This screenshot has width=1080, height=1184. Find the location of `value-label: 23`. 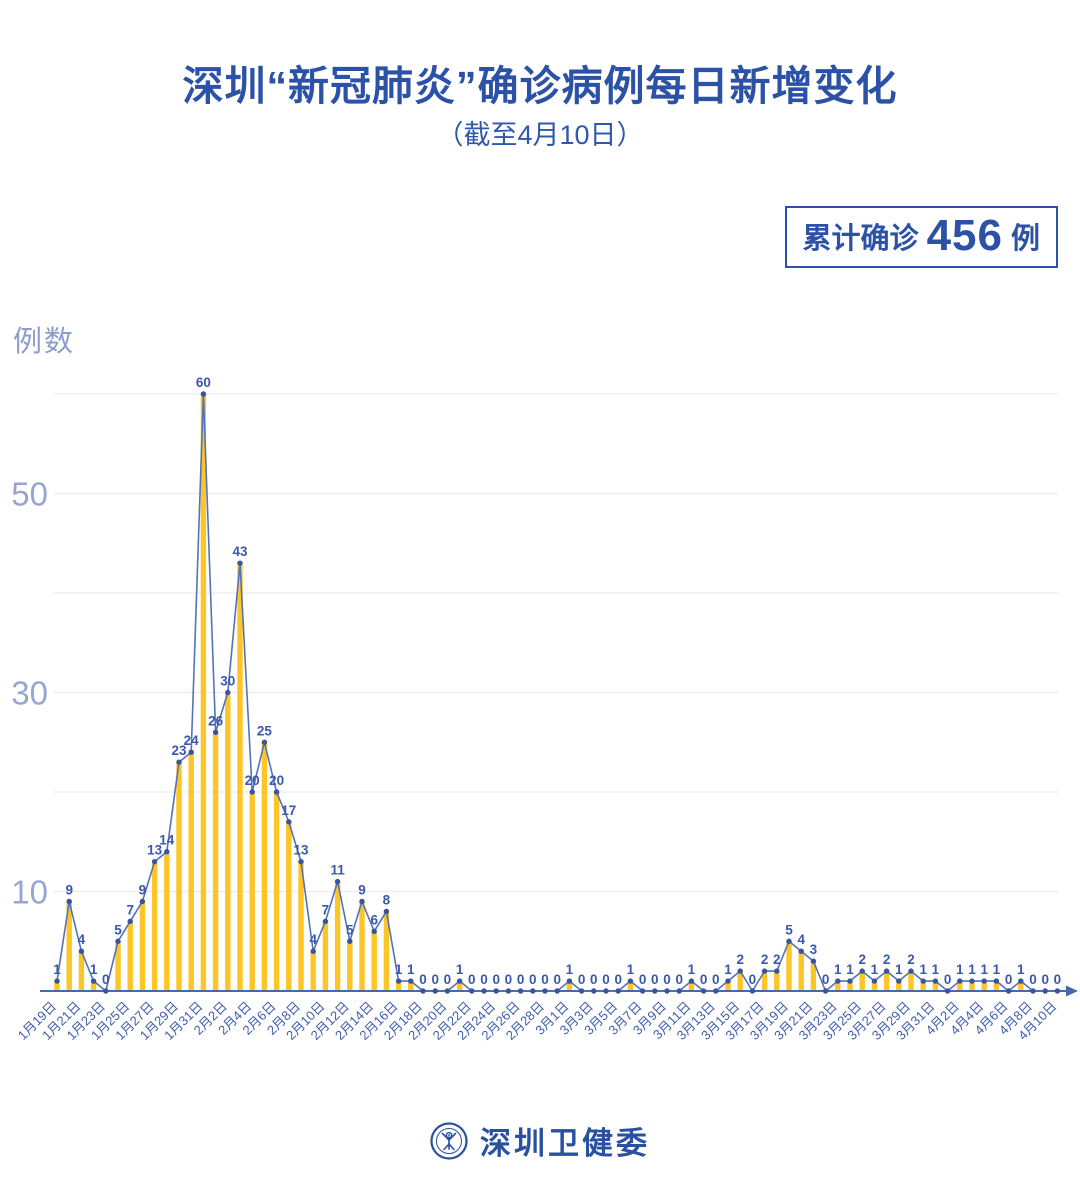

value-label: 23 is located at coordinates (179, 750).